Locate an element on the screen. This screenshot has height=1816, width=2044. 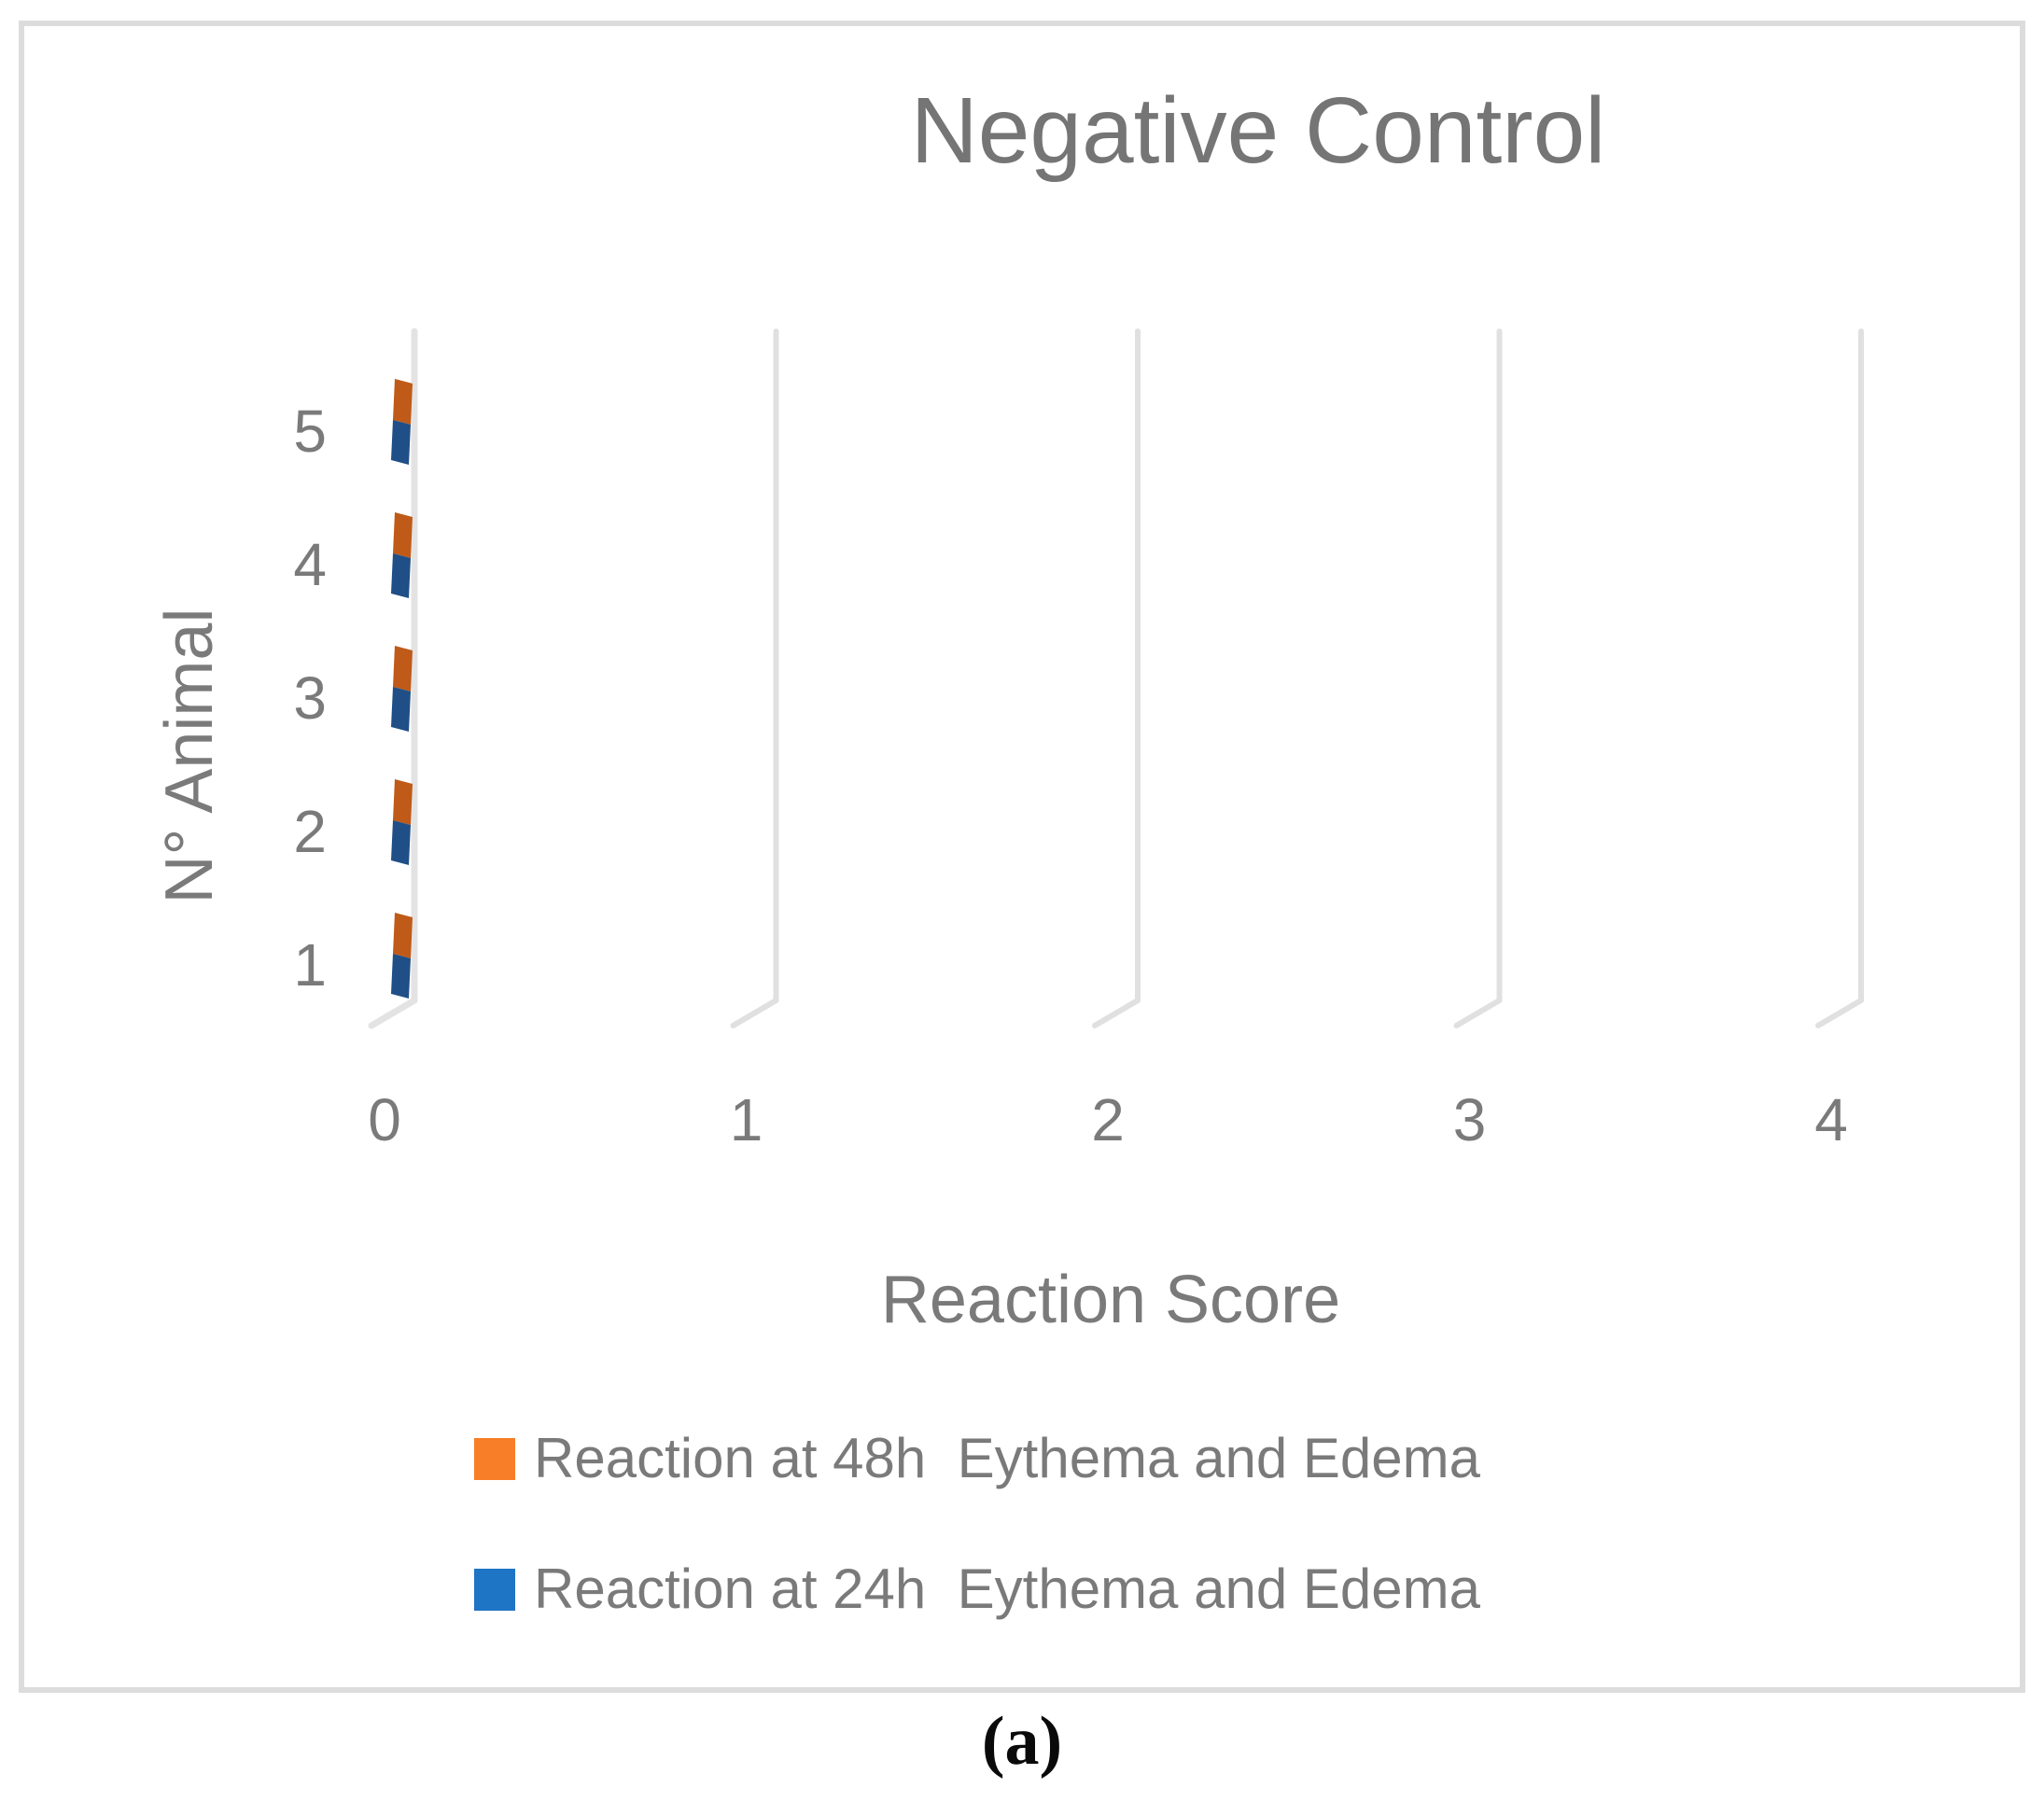
x-tick-label: 1 is located at coordinates (746, 1119).